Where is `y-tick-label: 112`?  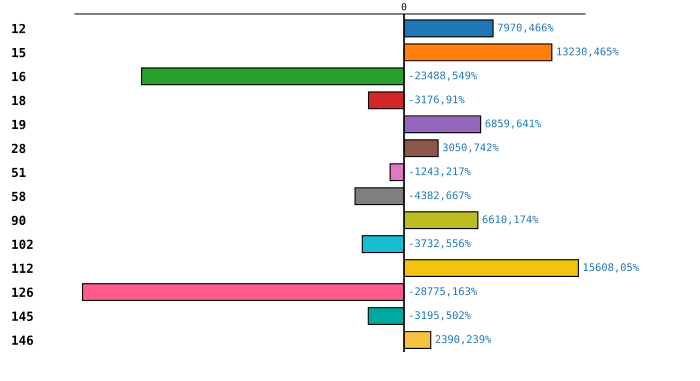
y-tick-label: 112 is located at coordinates (22, 268).